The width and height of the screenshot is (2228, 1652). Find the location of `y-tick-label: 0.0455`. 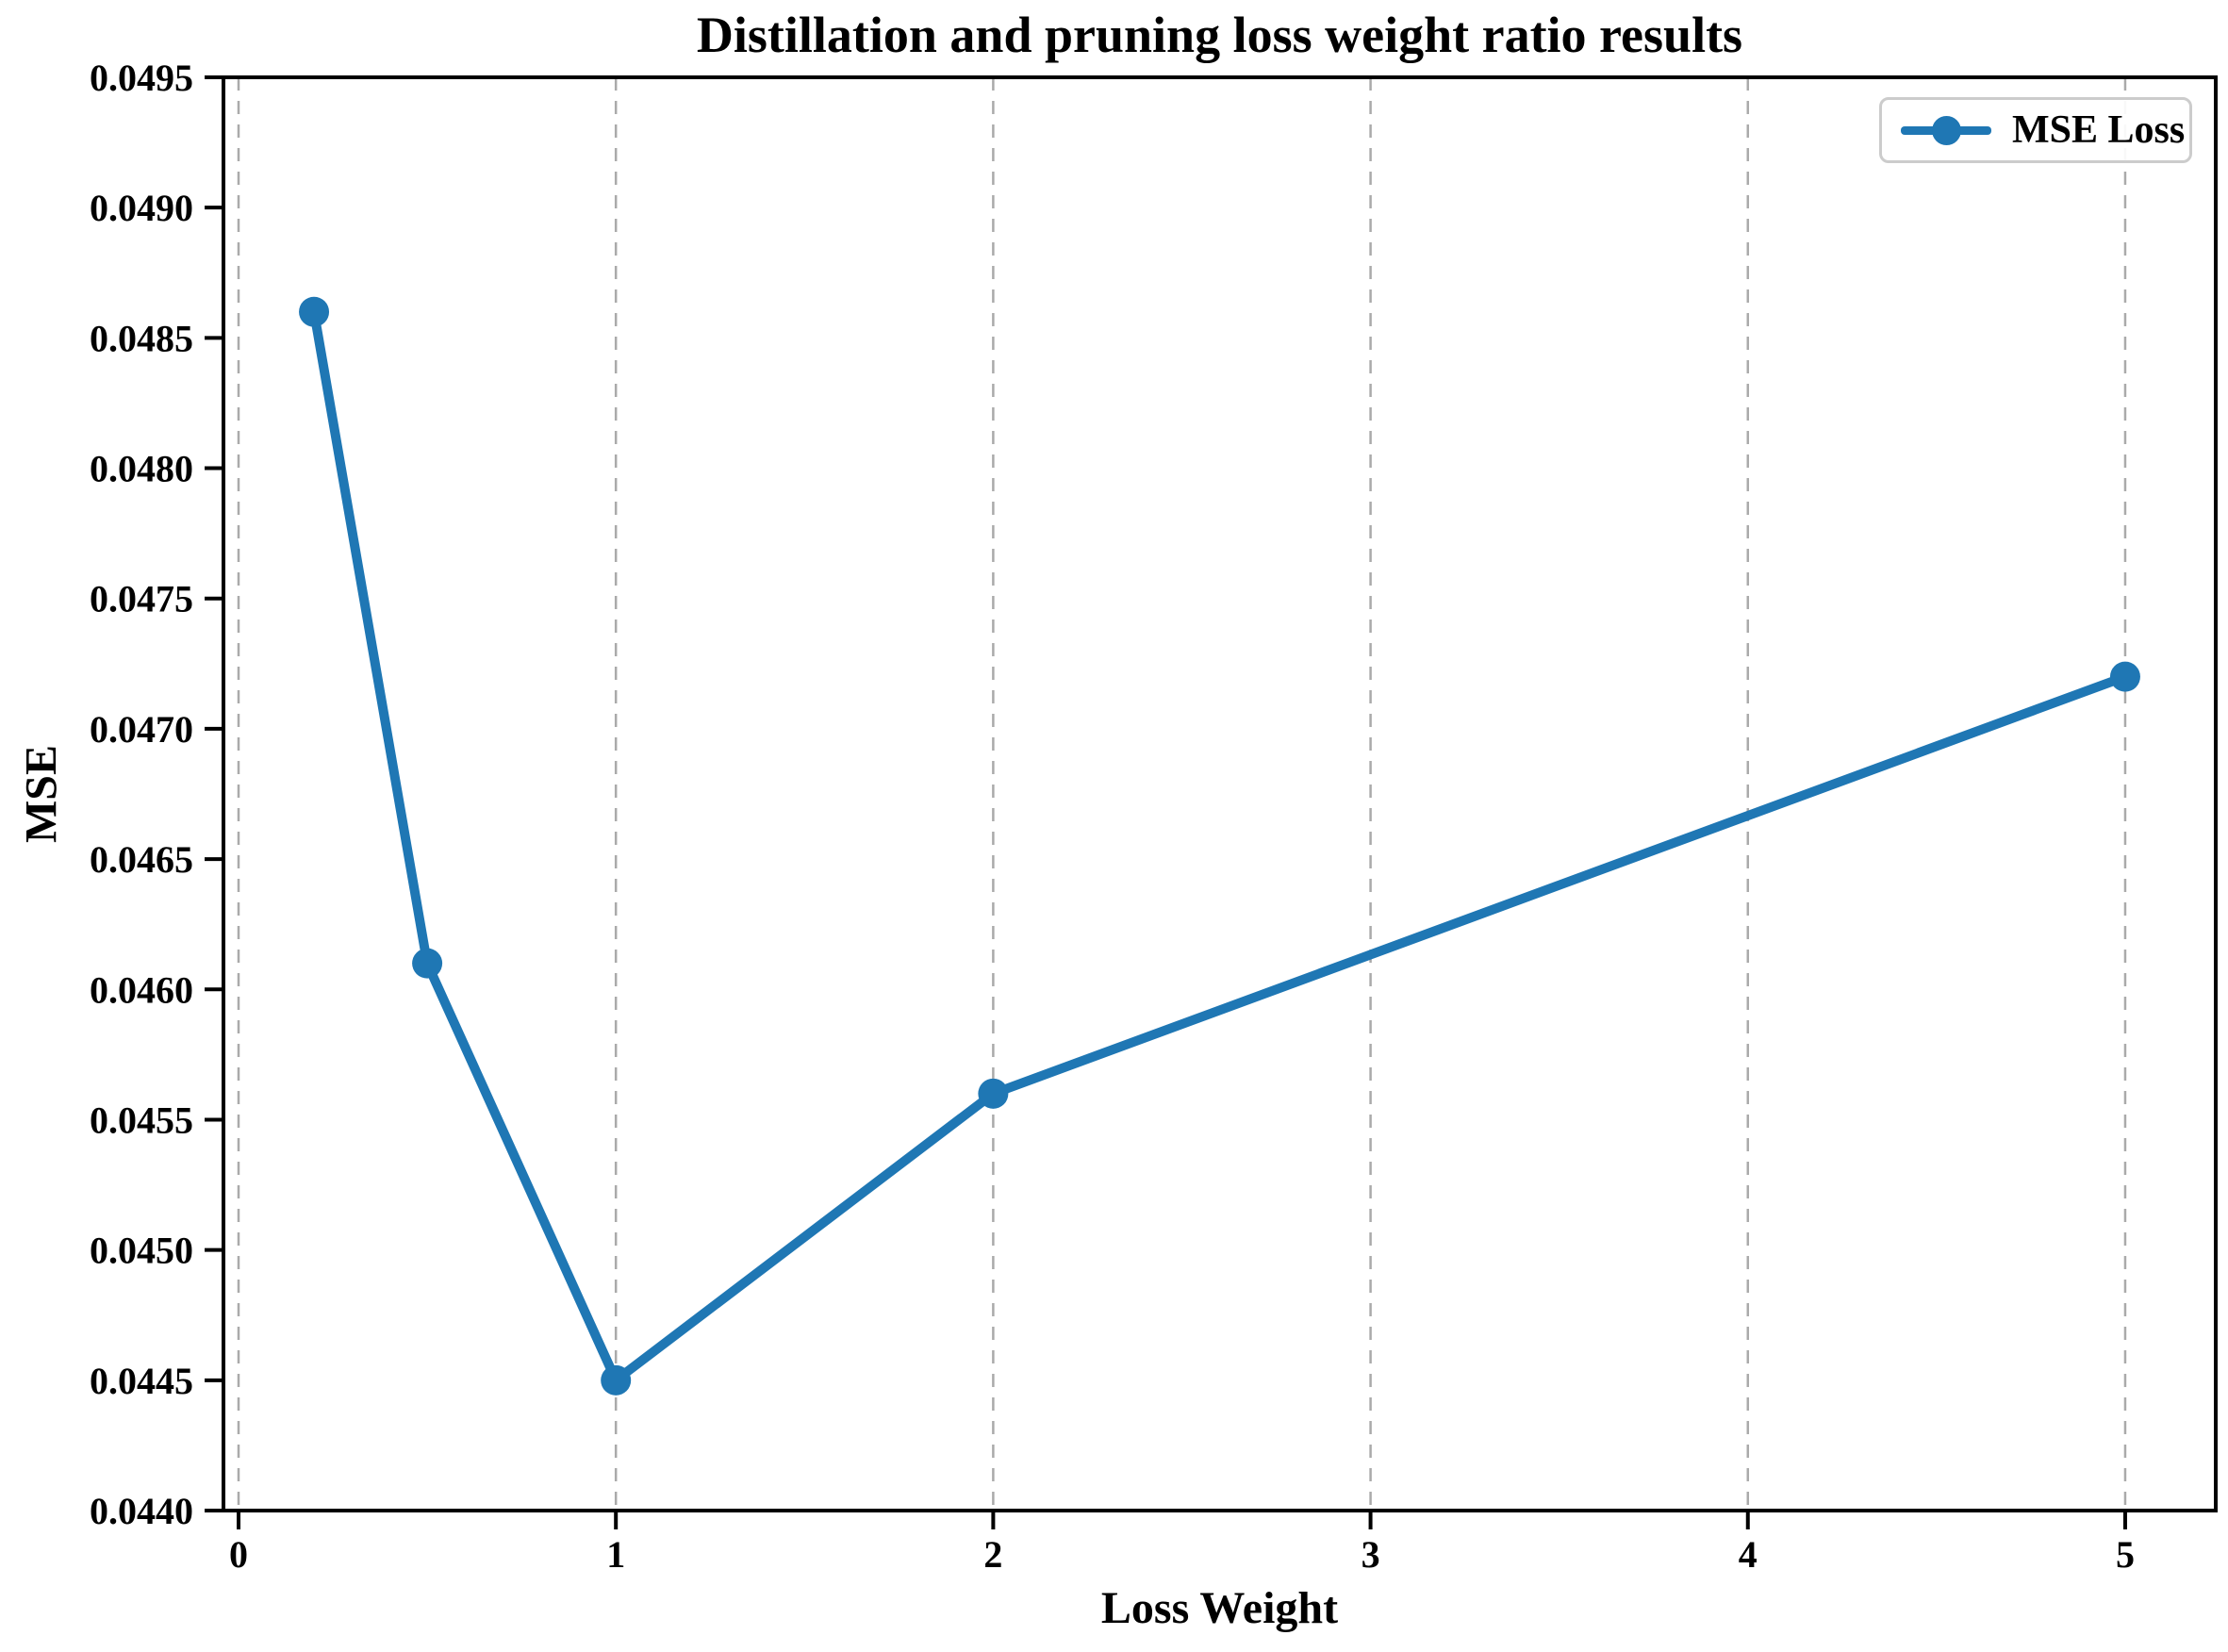

y-tick-label: 0.0455 is located at coordinates (141, 1120).